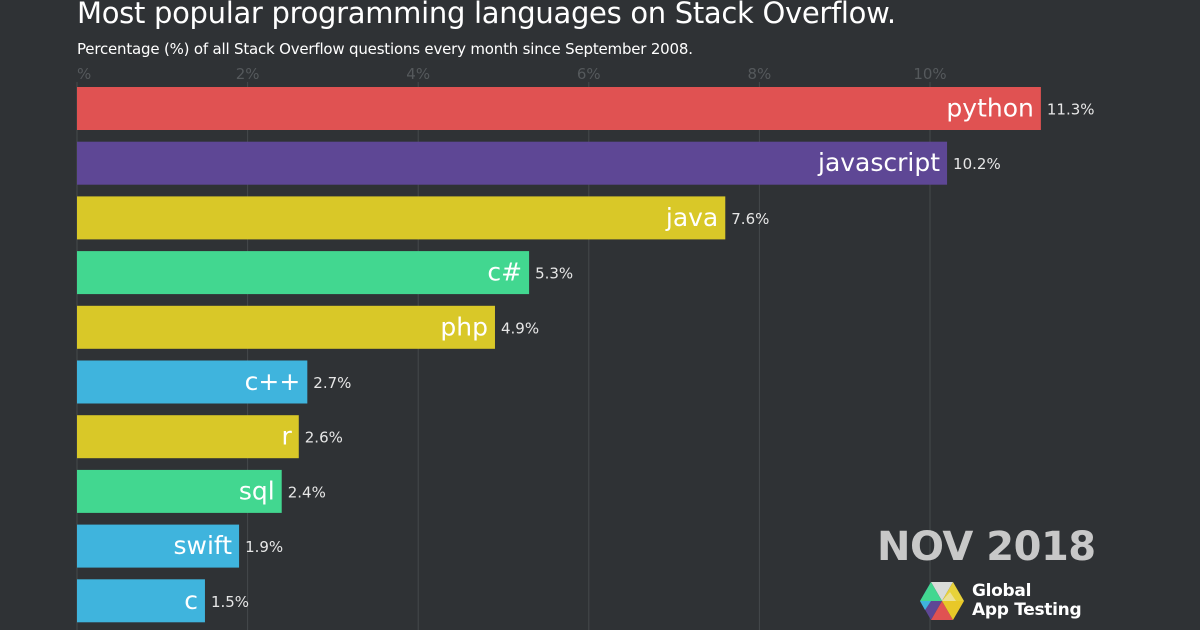 The height and width of the screenshot is (630, 1200). Describe the element at coordinates (1002, 591) in the screenshot. I see `brand-line-1: Global` at that location.